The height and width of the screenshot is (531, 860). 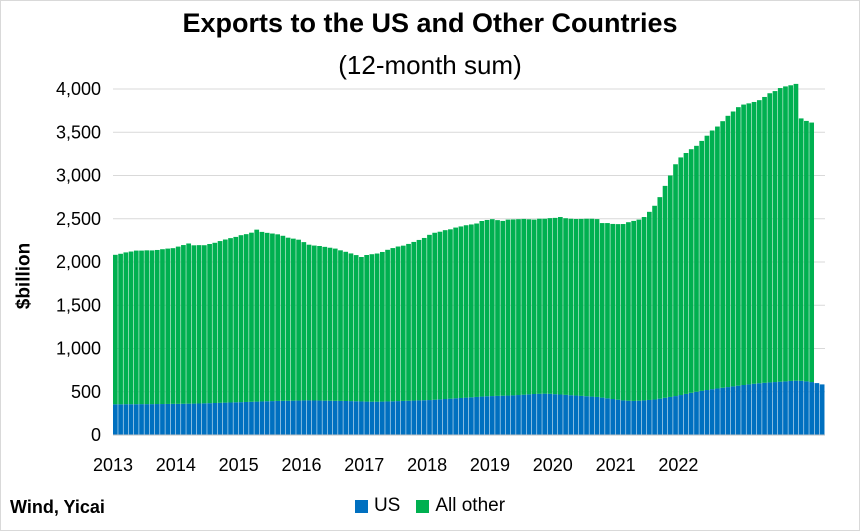 What do you see at coordinates (678, 465) in the screenshot?
I see `x-tick-label: 2022` at bounding box center [678, 465].